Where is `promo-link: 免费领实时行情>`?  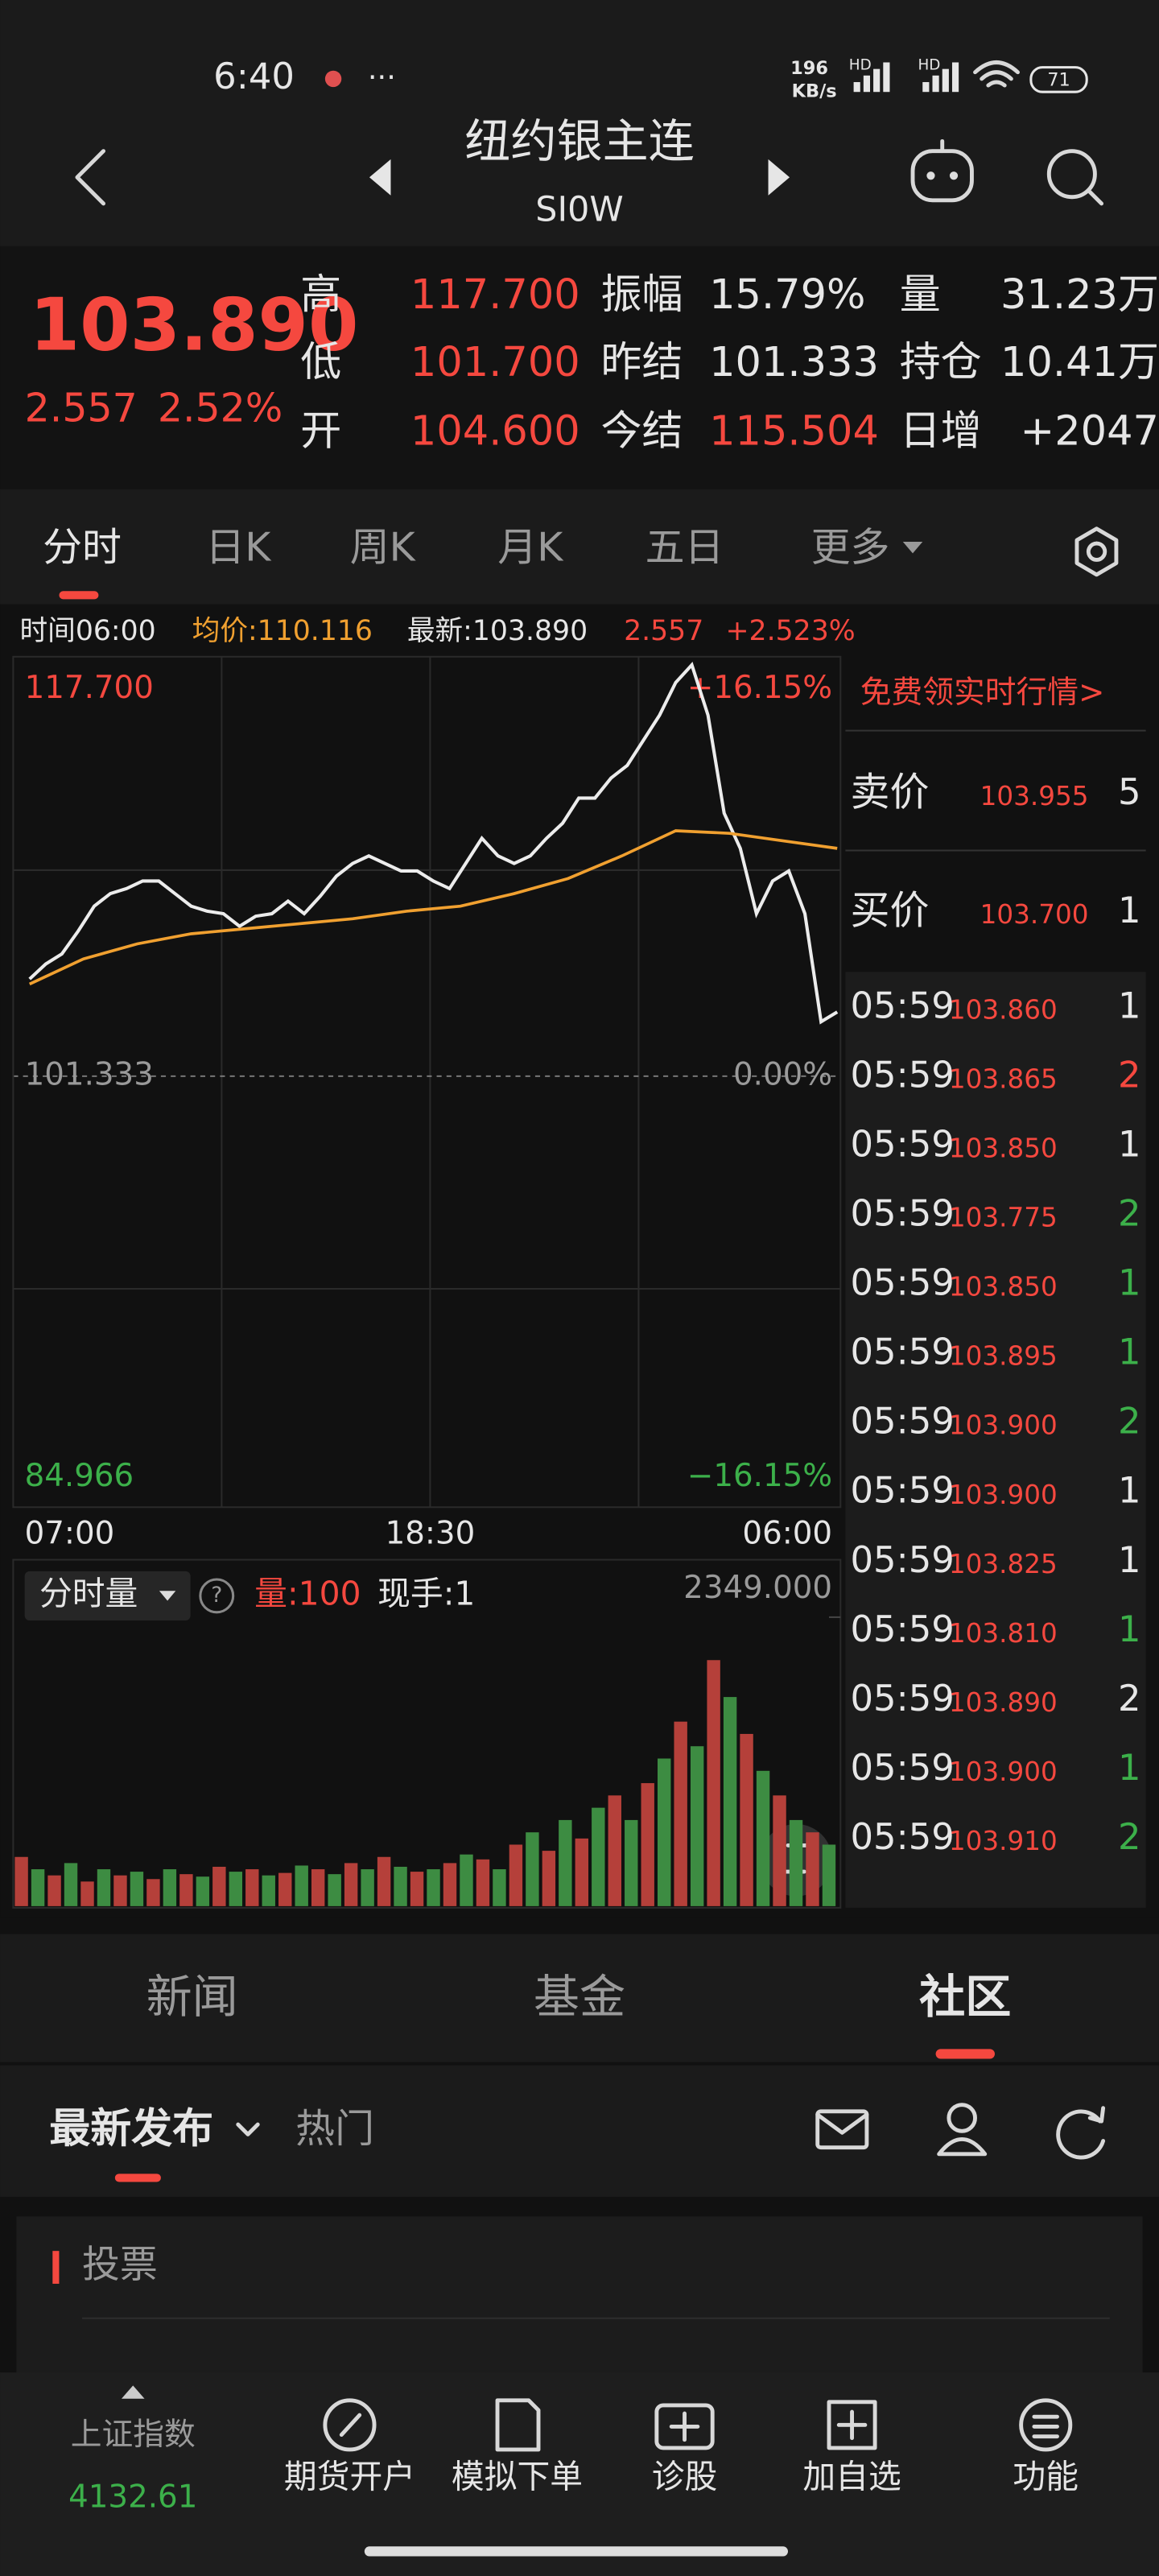 promo-link: 免费领实时行情> is located at coordinates (982, 693).